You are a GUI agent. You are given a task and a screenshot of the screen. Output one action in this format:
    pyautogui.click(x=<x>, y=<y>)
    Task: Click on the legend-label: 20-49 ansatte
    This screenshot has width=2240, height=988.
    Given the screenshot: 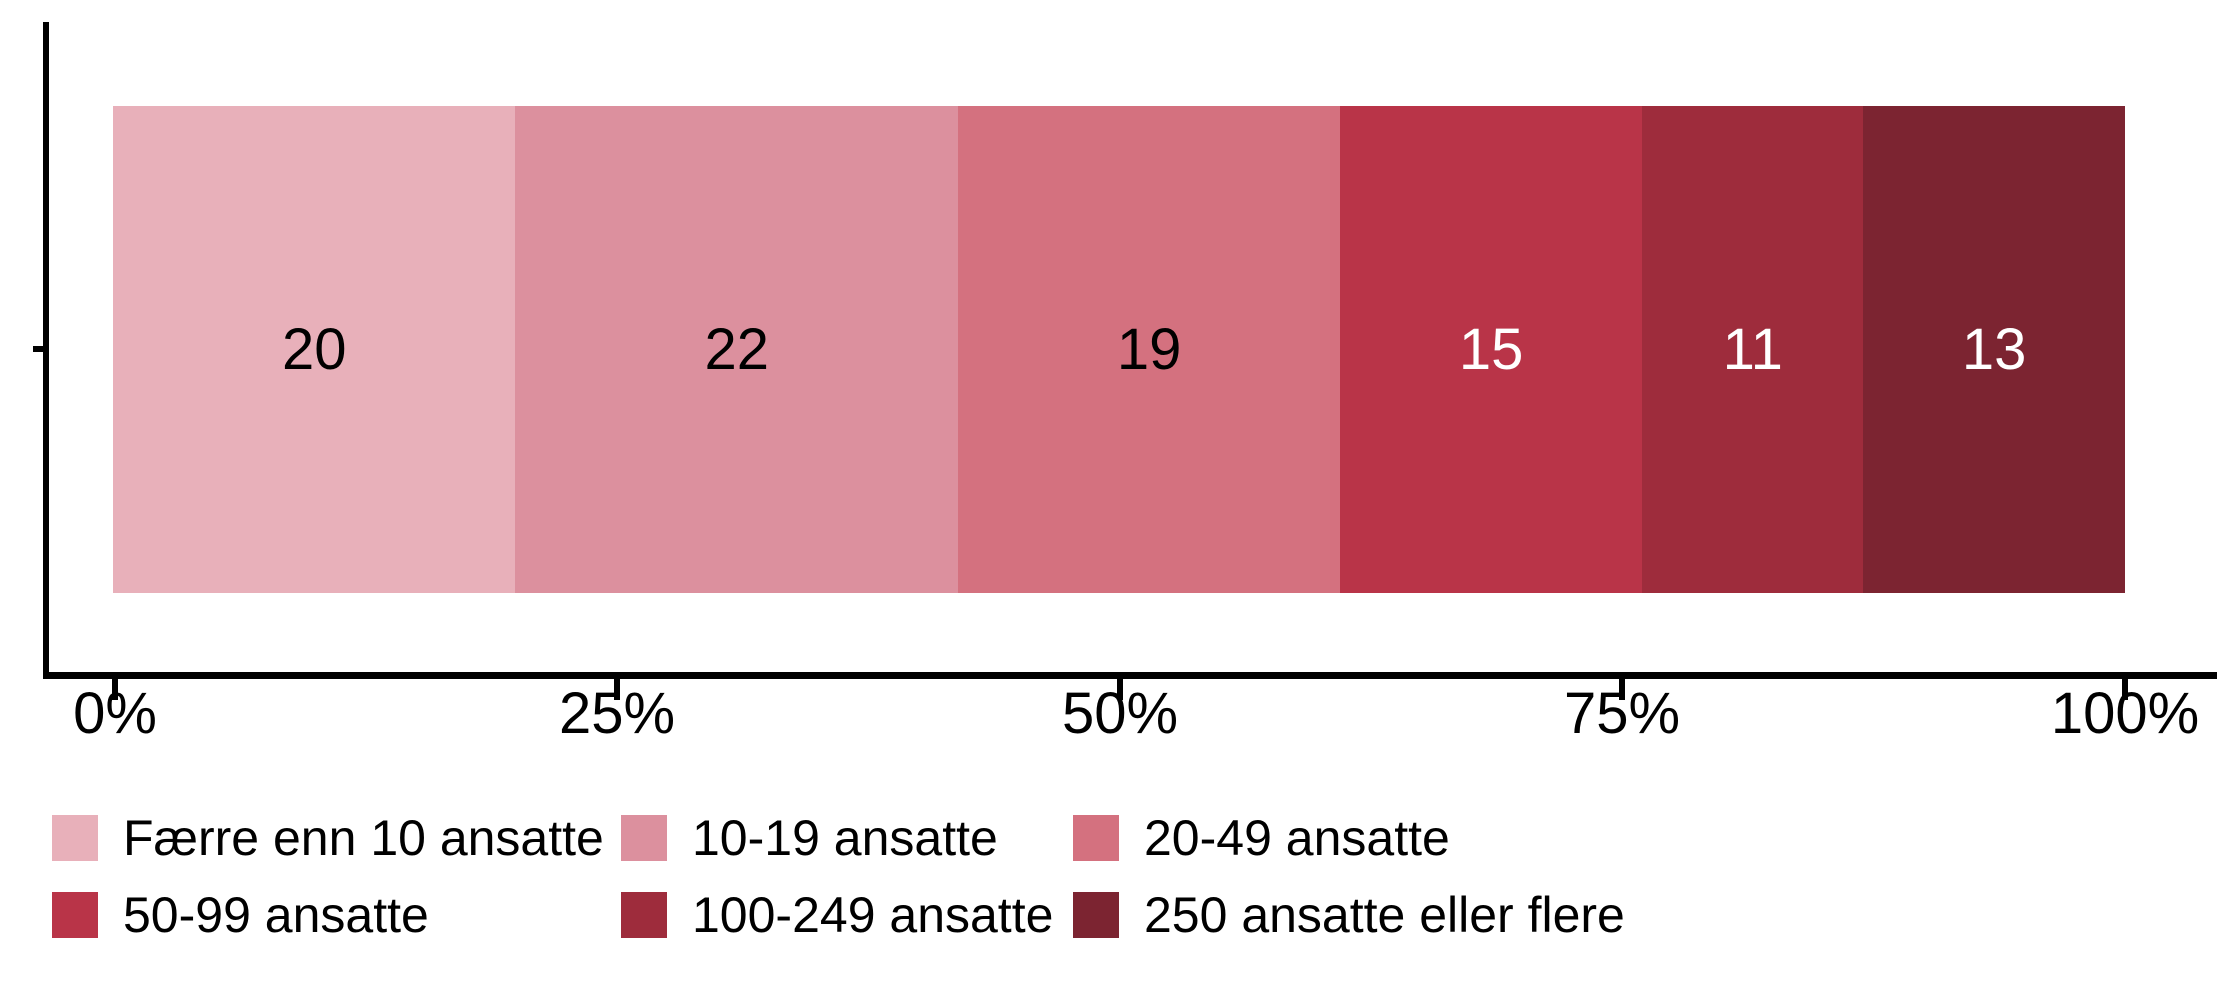 What is the action you would take?
    pyautogui.click(x=1297, y=838)
    